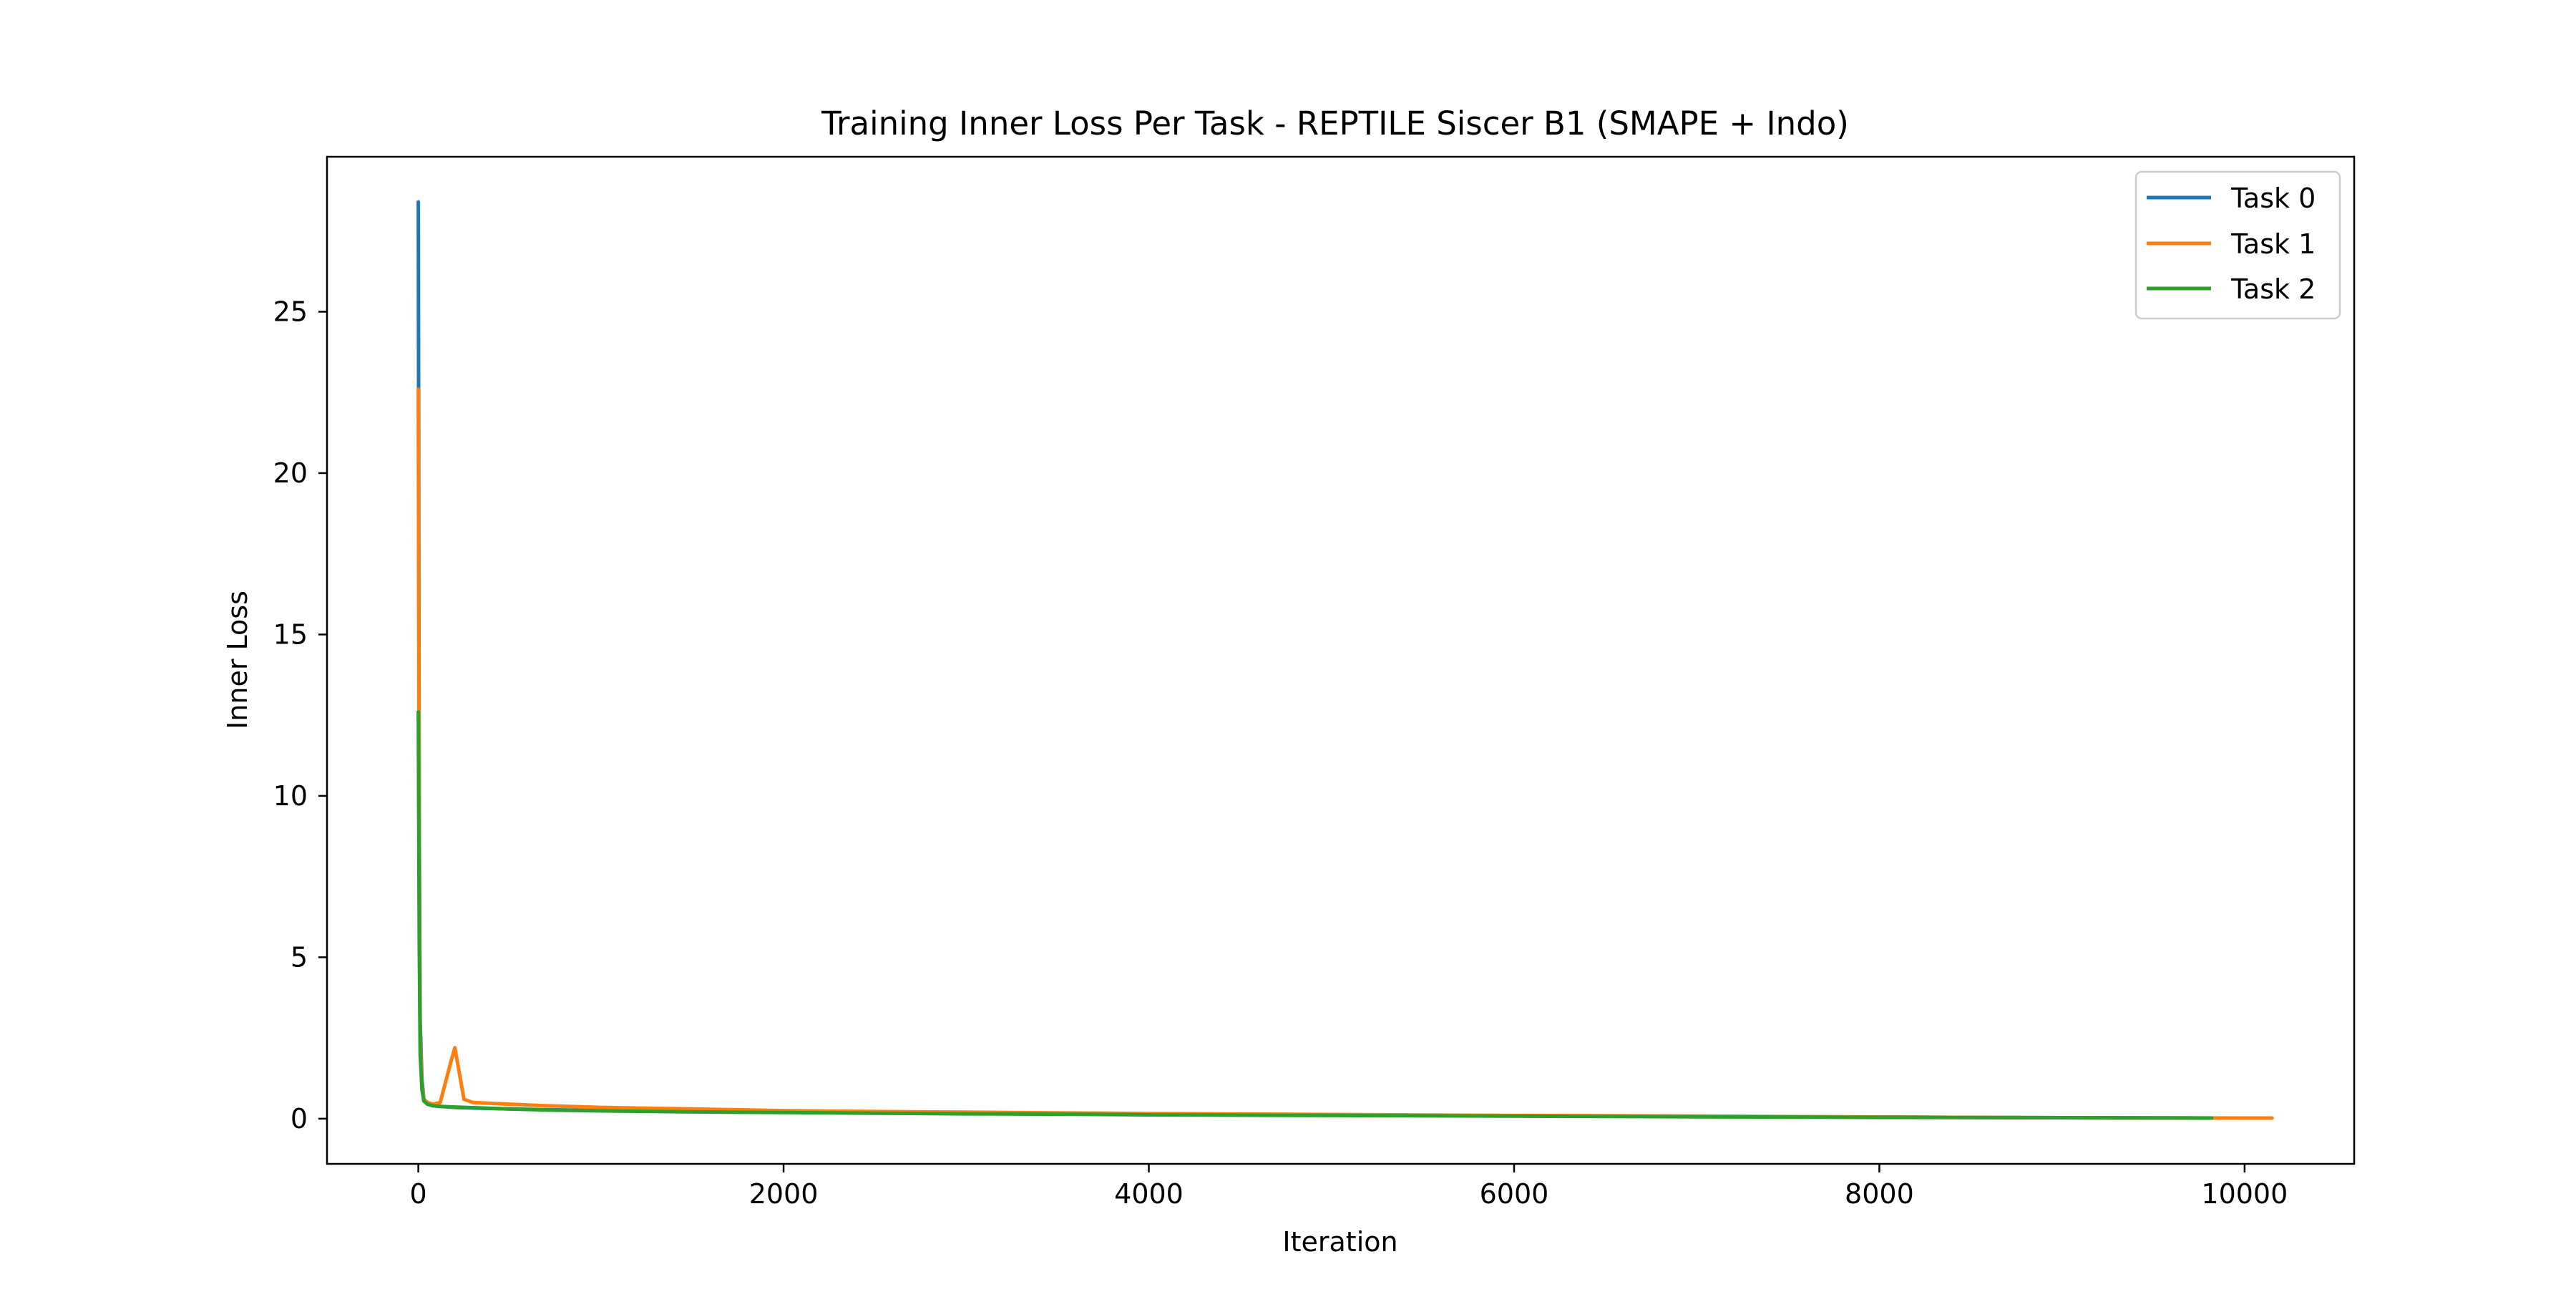  I want to click on x-axis-ticks: 0 2000 4000 6000 8000 10000, so click(1349, 1187).